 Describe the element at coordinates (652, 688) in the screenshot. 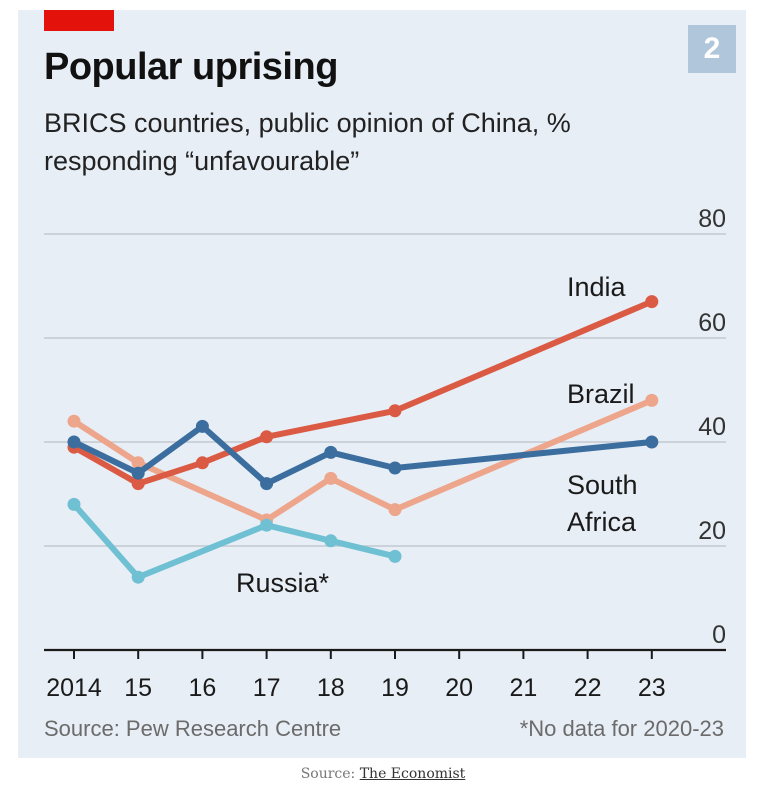

I see `x-tick-label-2023: 23` at that location.